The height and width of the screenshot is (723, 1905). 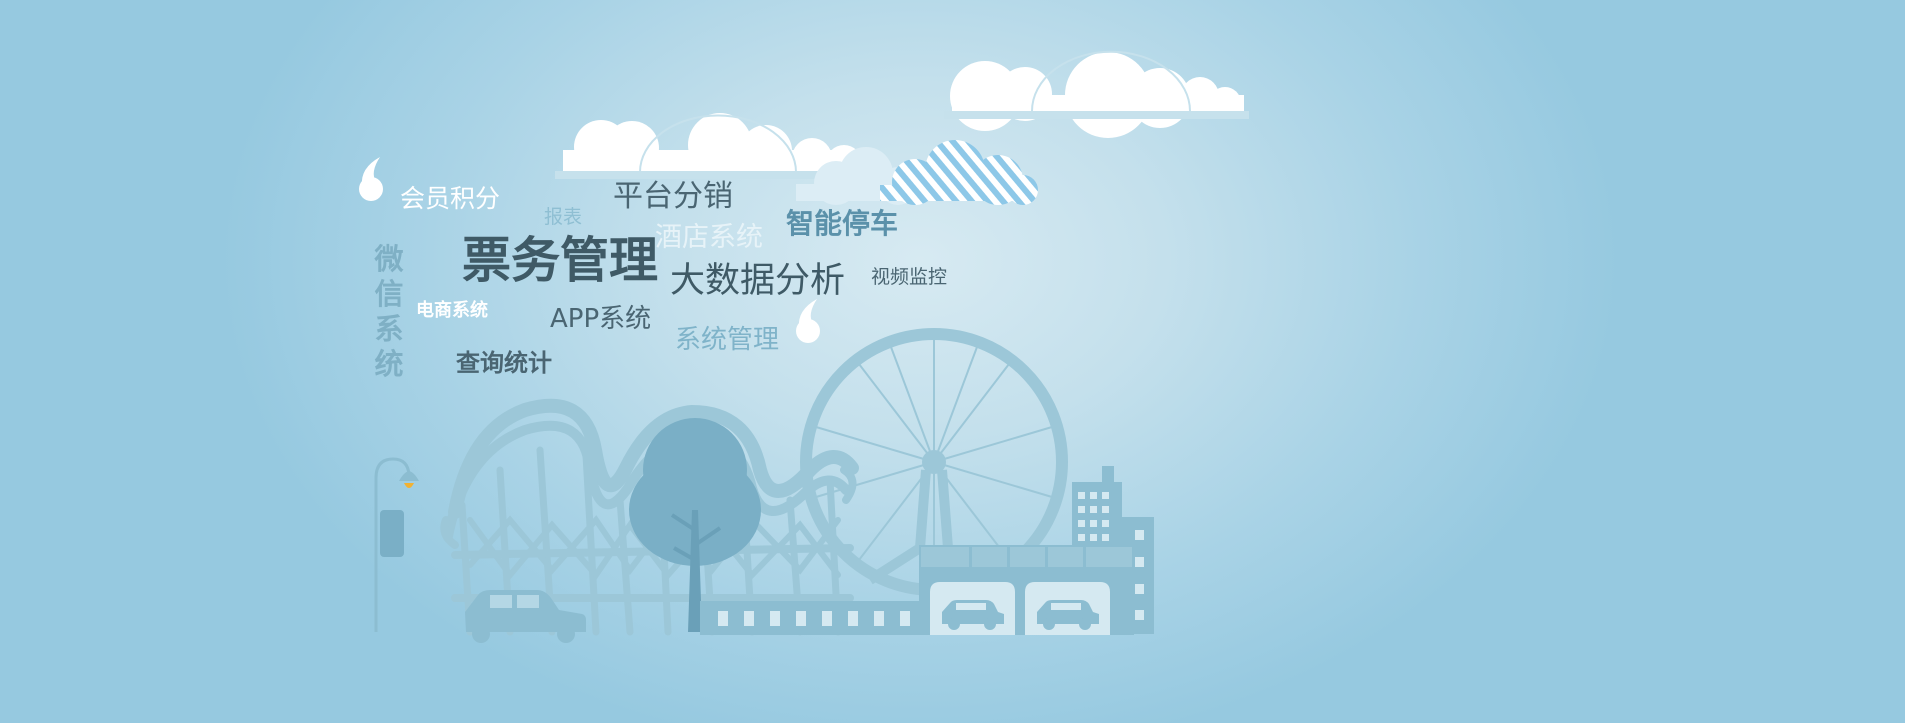 I want to click on word-big-data-analysis: 大数据分析, so click(x=758, y=281).